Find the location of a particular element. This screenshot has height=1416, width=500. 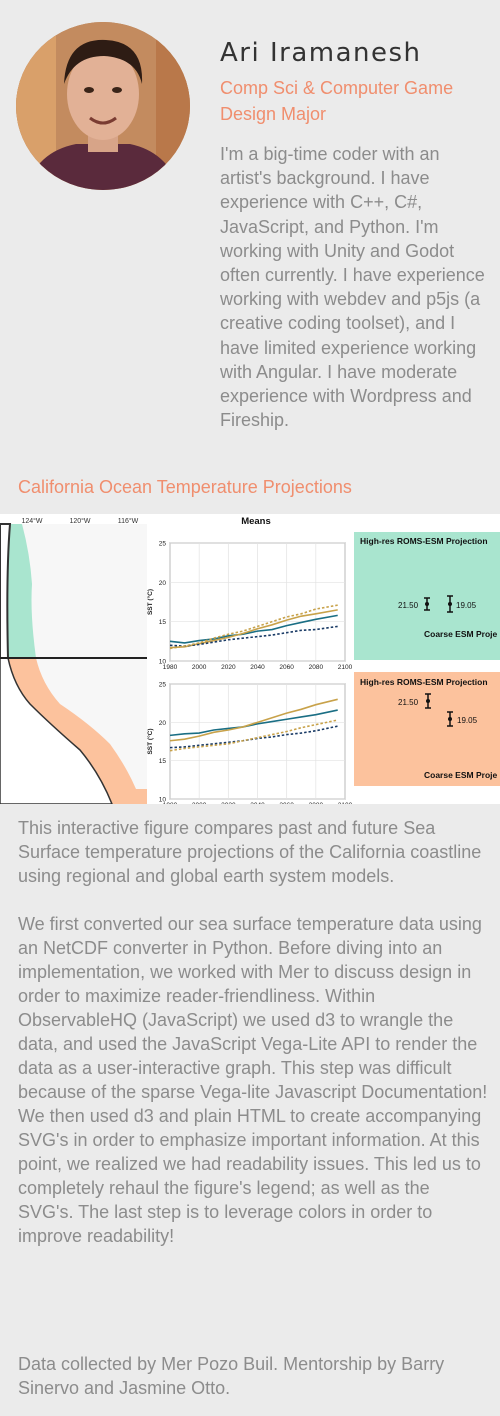

map-north is located at coordinates (73, 591).